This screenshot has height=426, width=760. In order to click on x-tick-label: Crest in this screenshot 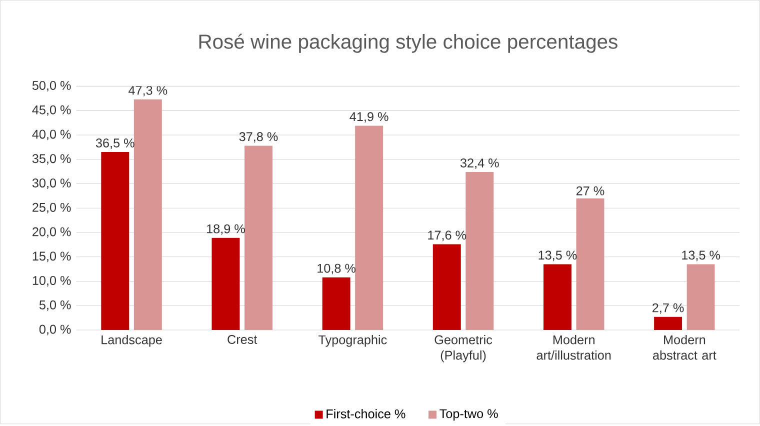, I will do `click(243, 339)`.